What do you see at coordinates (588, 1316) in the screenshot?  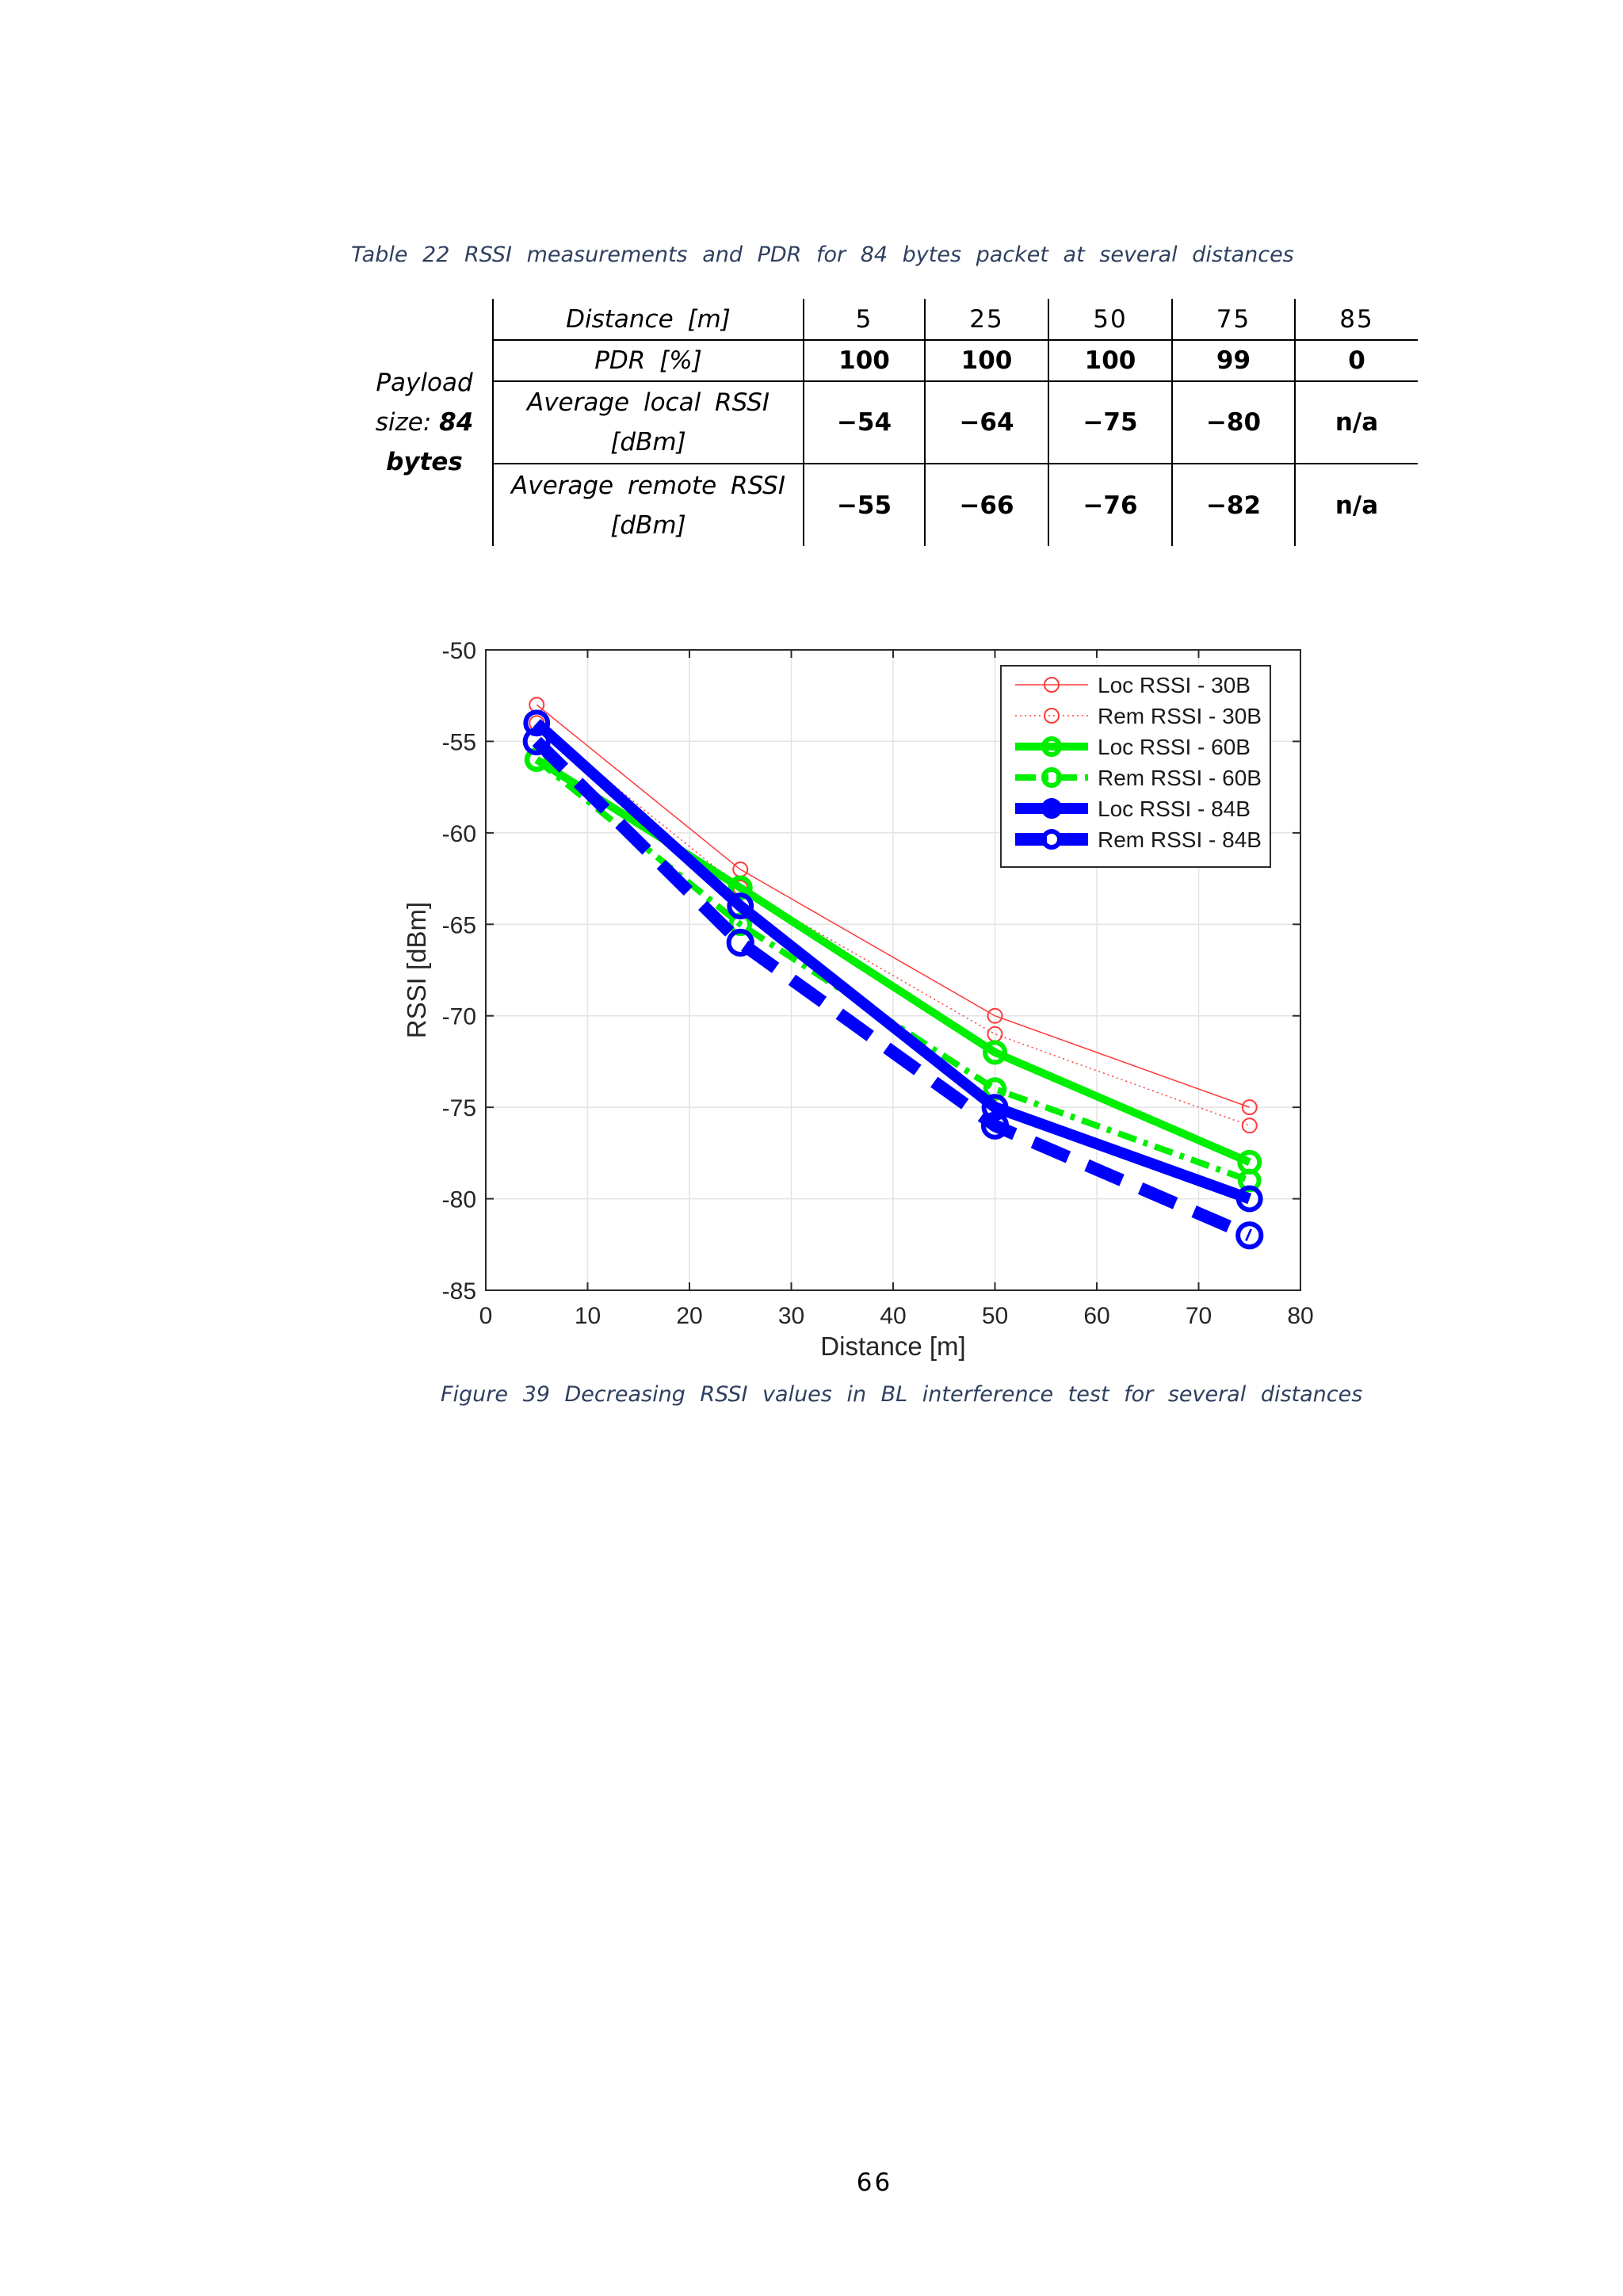 I see `x-tick-label: 10` at bounding box center [588, 1316].